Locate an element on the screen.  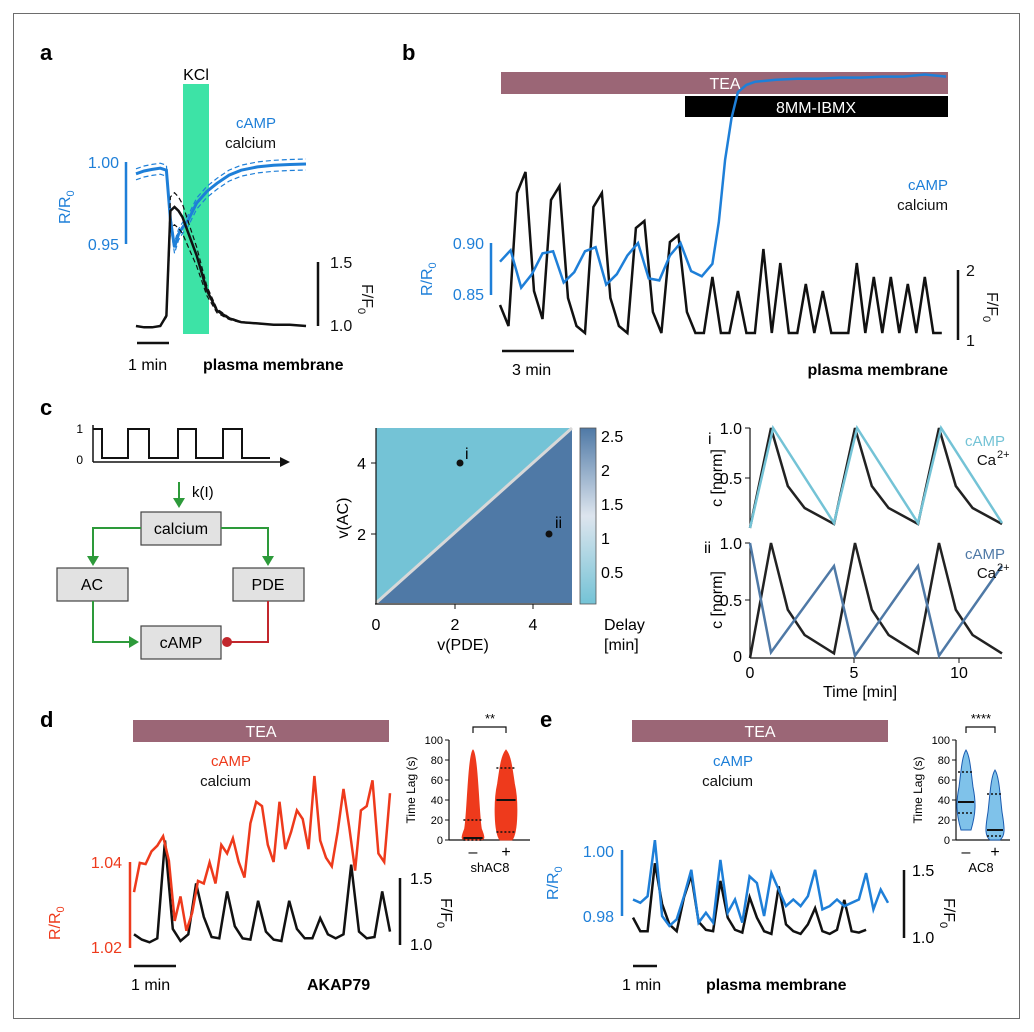
ca-to-pde-connector is located at coordinates (245, 542).